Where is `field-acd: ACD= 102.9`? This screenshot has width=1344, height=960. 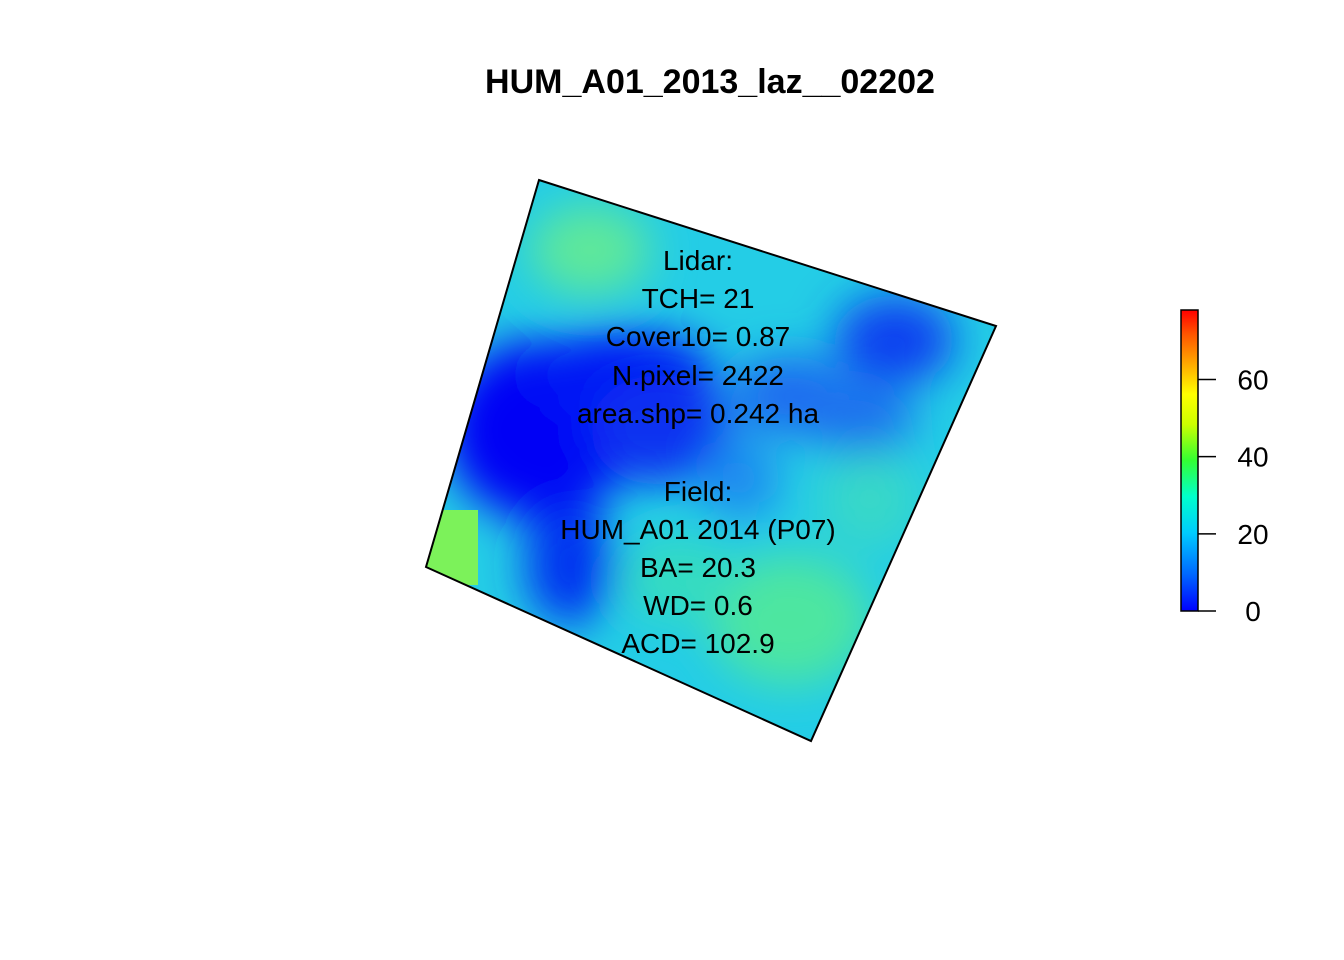
field-acd: ACD= 102.9 is located at coordinates (697, 643).